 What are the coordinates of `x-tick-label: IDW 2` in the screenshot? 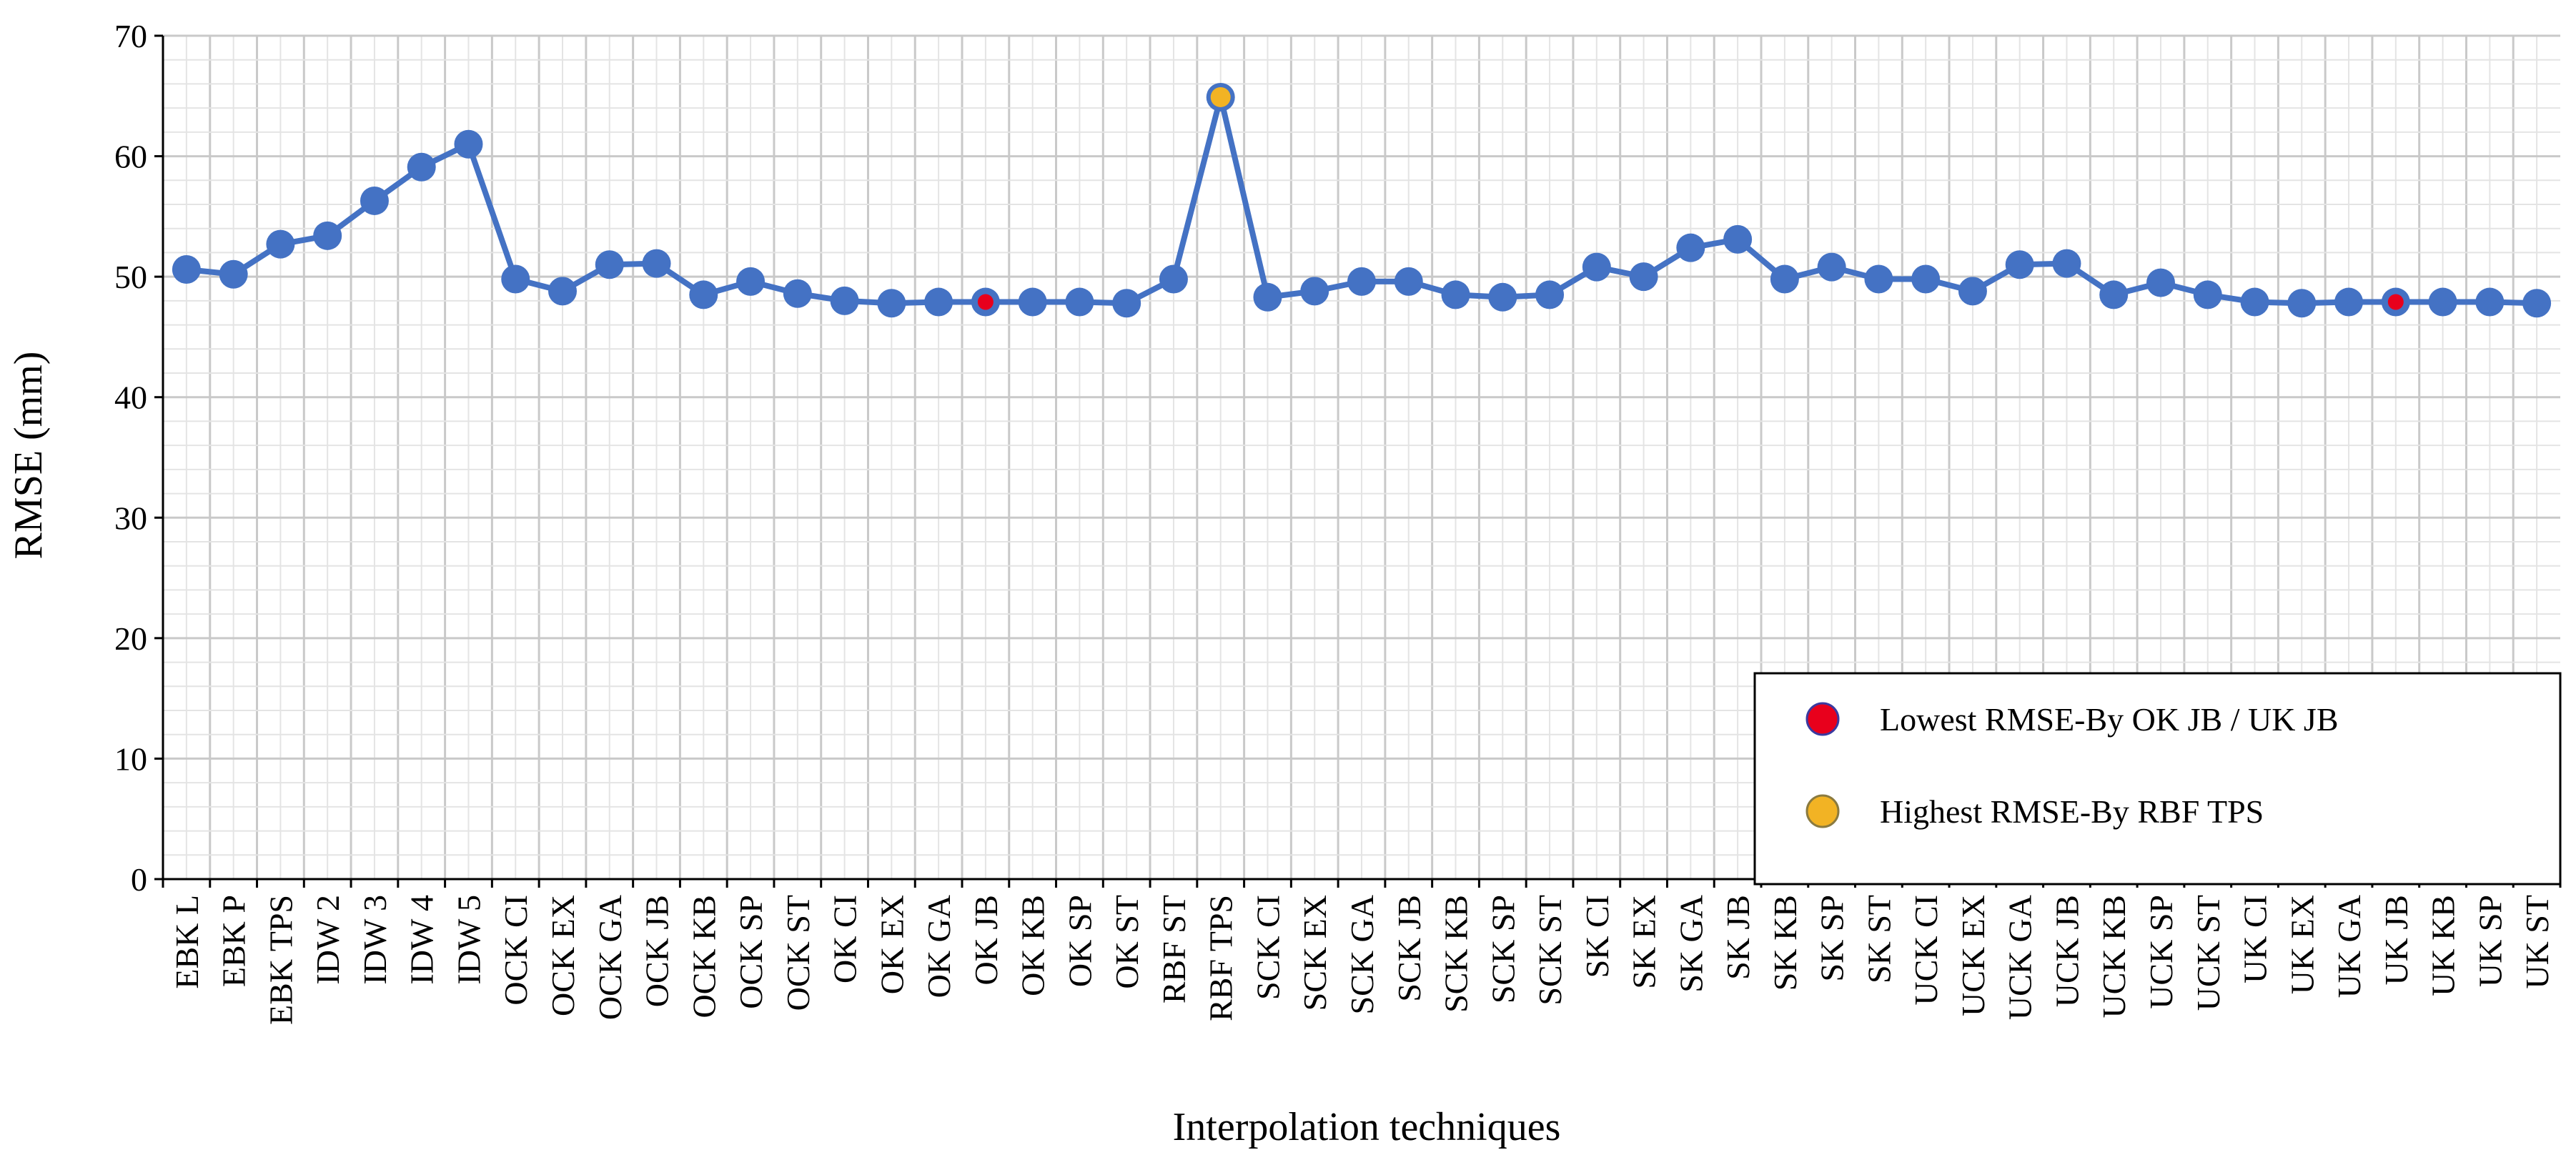 It's located at (327, 940).